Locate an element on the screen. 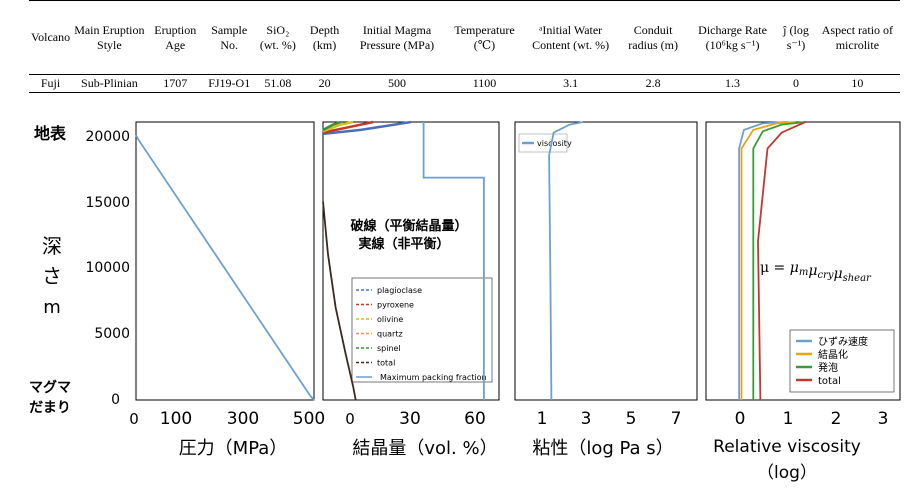 This screenshot has height=491, width=907. header-cell: Temperature (℃) is located at coordinates (484, 37).